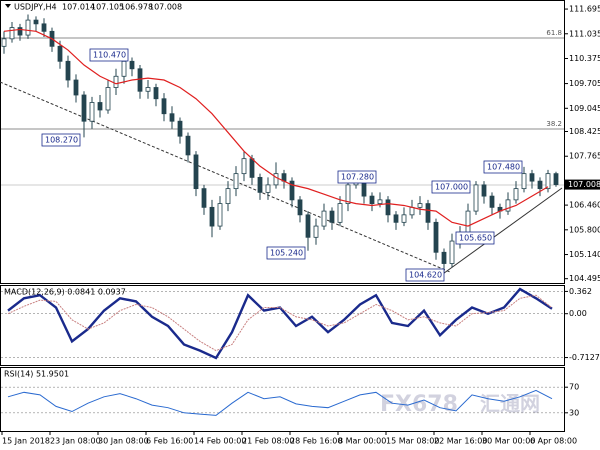  What do you see at coordinates (35, 7) in the screenshot?
I see `header-symbol: USDJPY,H4` at bounding box center [35, 7].